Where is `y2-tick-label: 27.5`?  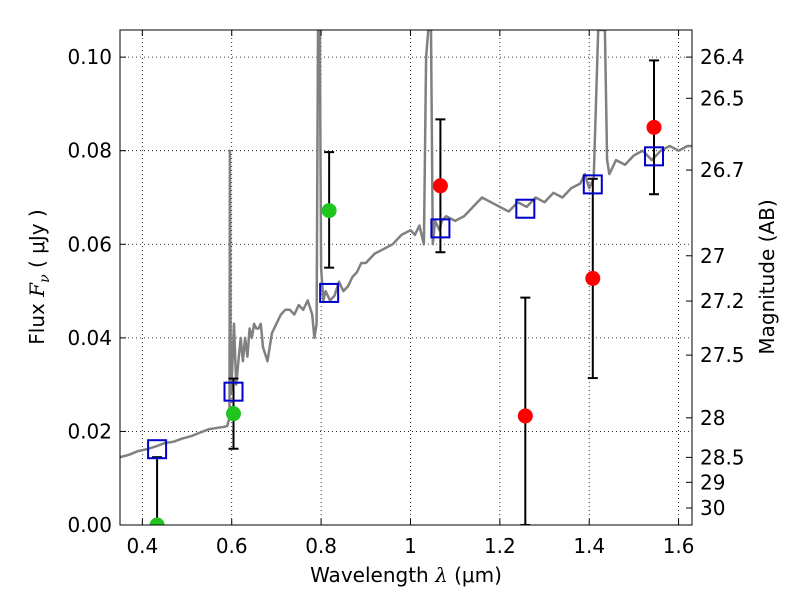
y2-tick-label: 27.5 is located at coordinates (722, 355).